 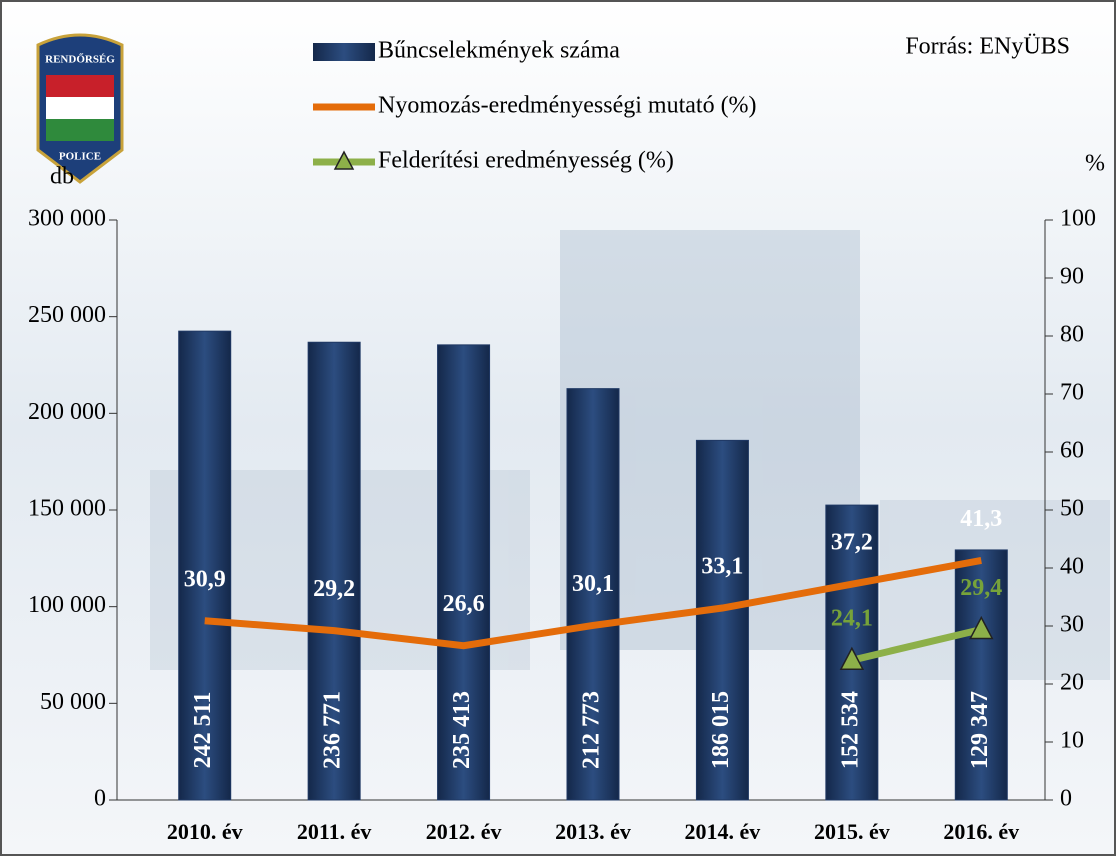 What do you see at coordinates (1066, 799) in the screenshot?
I see `y2-tick-label: 0` at bounding box center [1066, 799].